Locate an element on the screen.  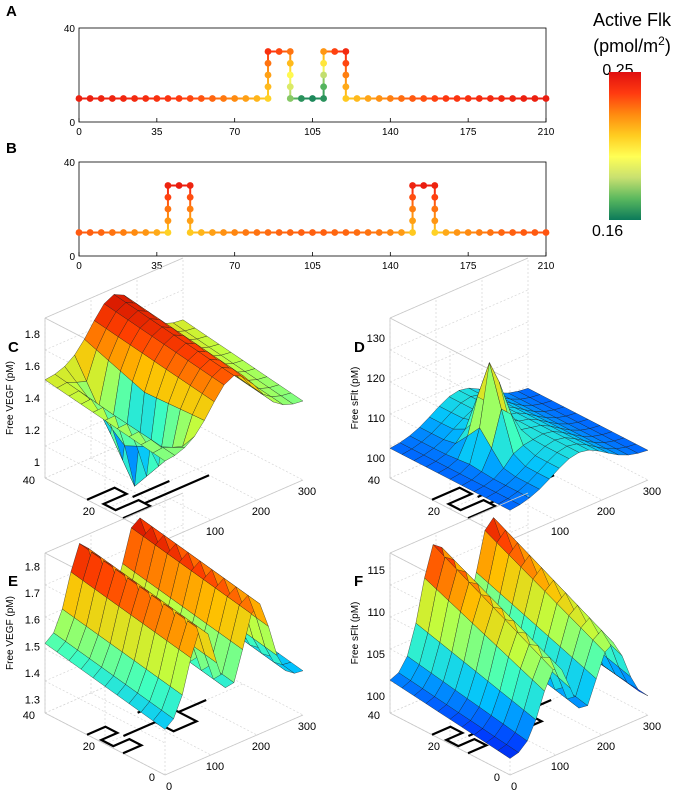
colorbar-title-line2: (pmol/m2) is located at coordinates (632, 45).